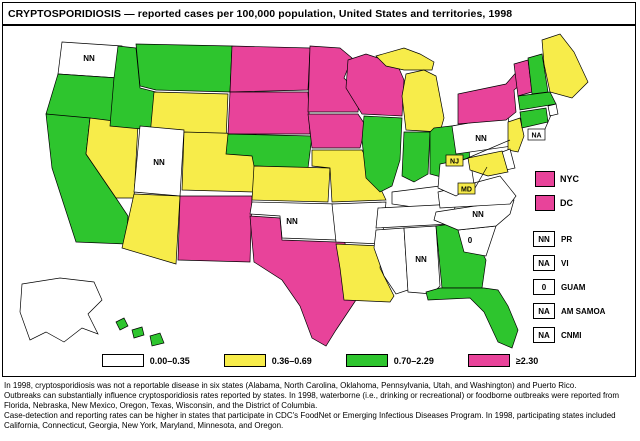 This screenshot has height=441, width=640. I want to click on state-label-SC: 0, so click(470, 240).